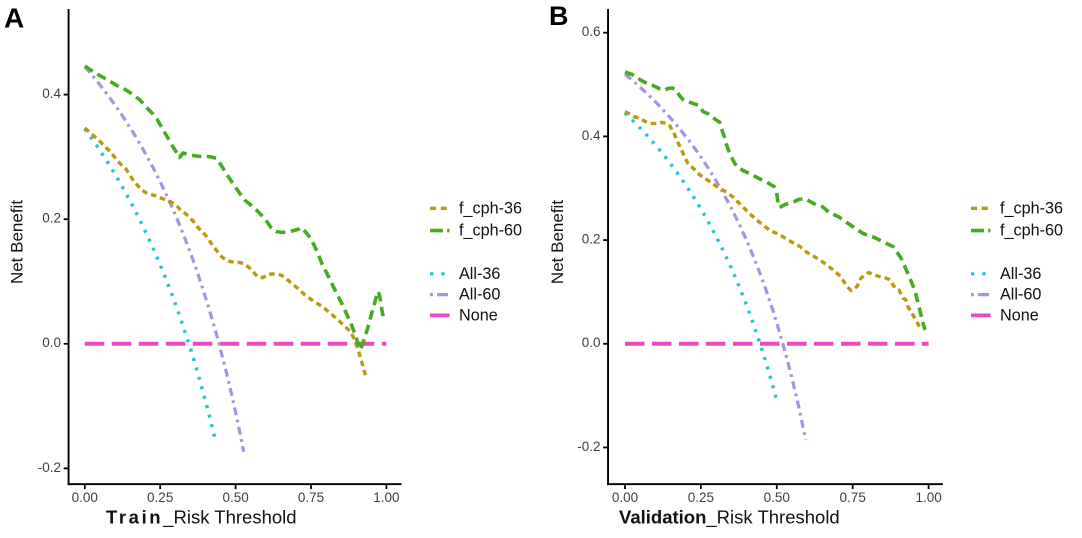  I want to click on svg-text: Train_Risk Threshold, so click(201, 518).